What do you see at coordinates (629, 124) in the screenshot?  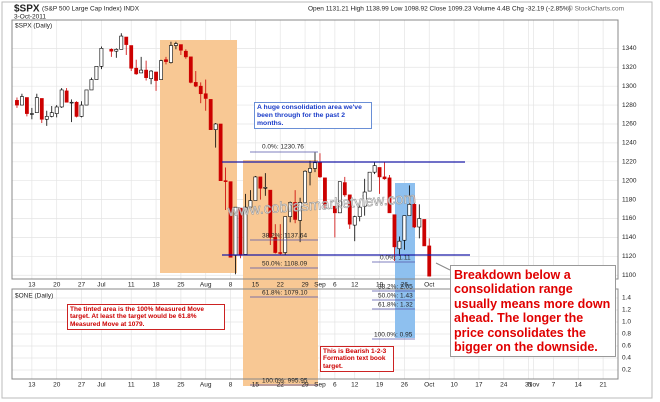 I see `y-tick-label: 1260` at bounding box center [629, 124].